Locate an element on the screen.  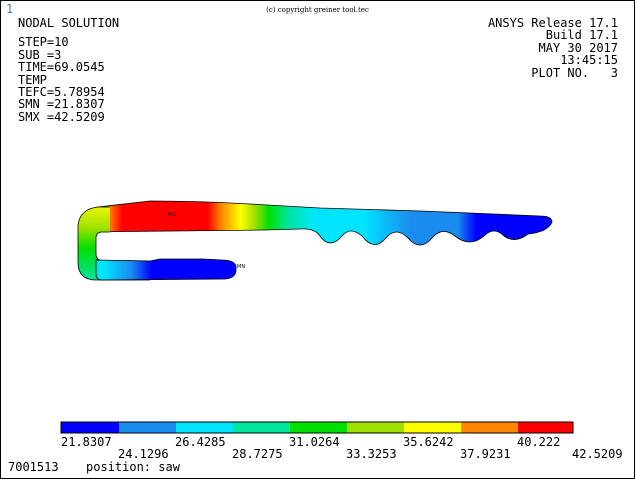
info-step: STEP=10 is located at coordinates (43, 42).